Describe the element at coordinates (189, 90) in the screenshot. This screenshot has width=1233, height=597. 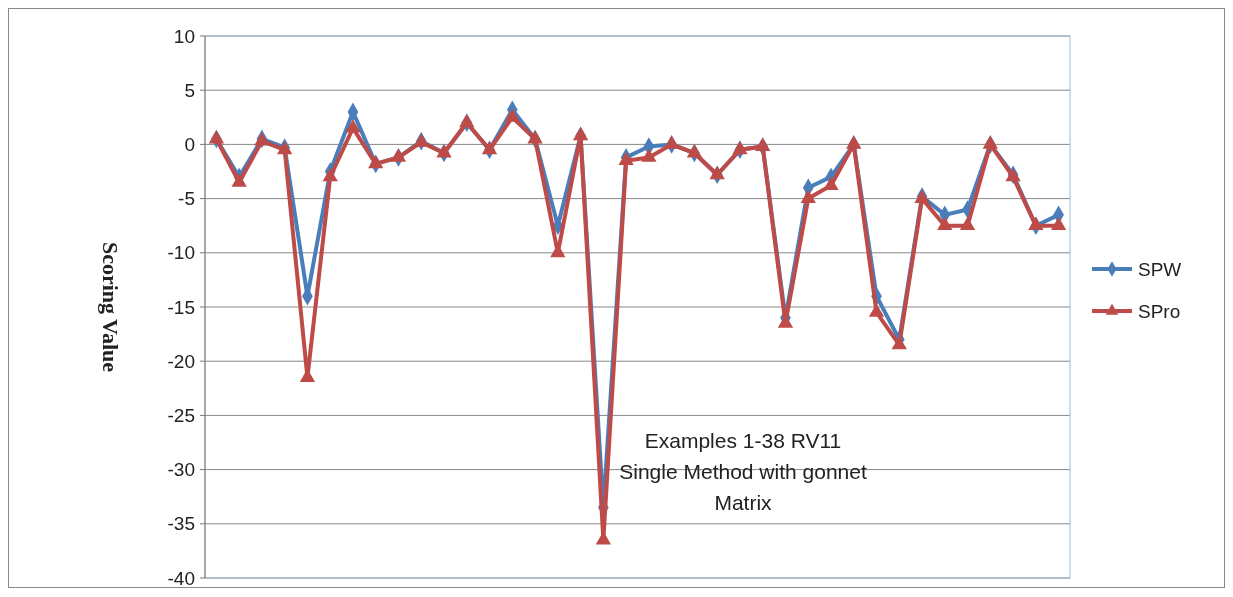
I see `y-tick-label: 5` at that location.